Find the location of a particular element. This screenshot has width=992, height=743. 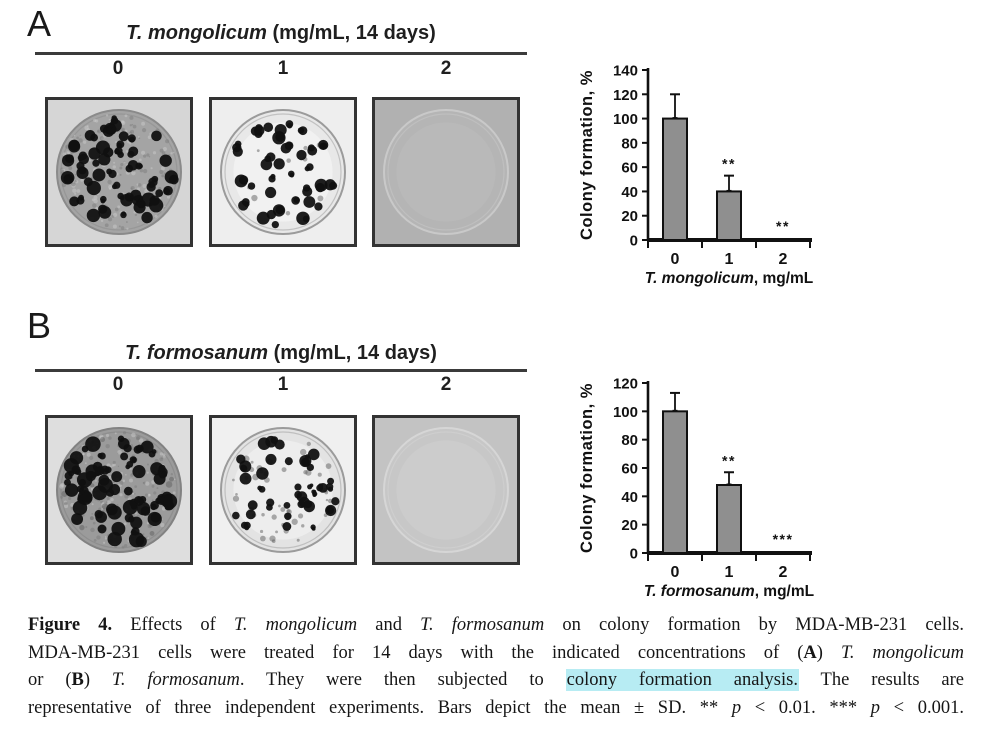

significance-label: *** is located at coordinates (783, 539).